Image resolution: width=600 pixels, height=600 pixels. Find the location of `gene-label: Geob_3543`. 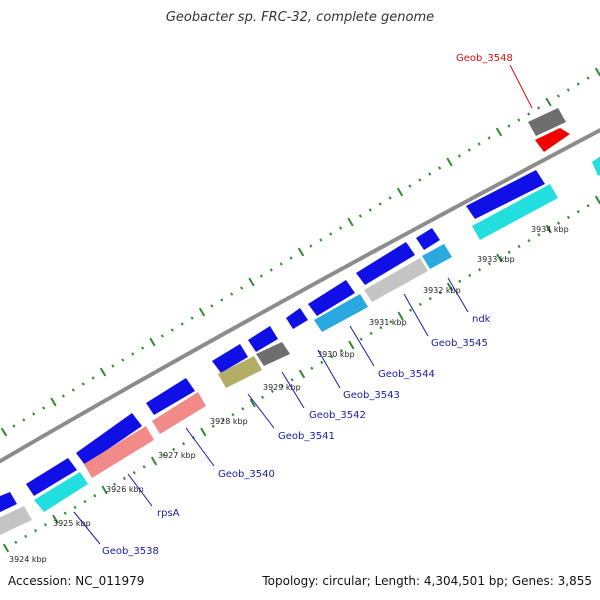

gene-label: Geob_3543 is located at coordinates (371, 395).